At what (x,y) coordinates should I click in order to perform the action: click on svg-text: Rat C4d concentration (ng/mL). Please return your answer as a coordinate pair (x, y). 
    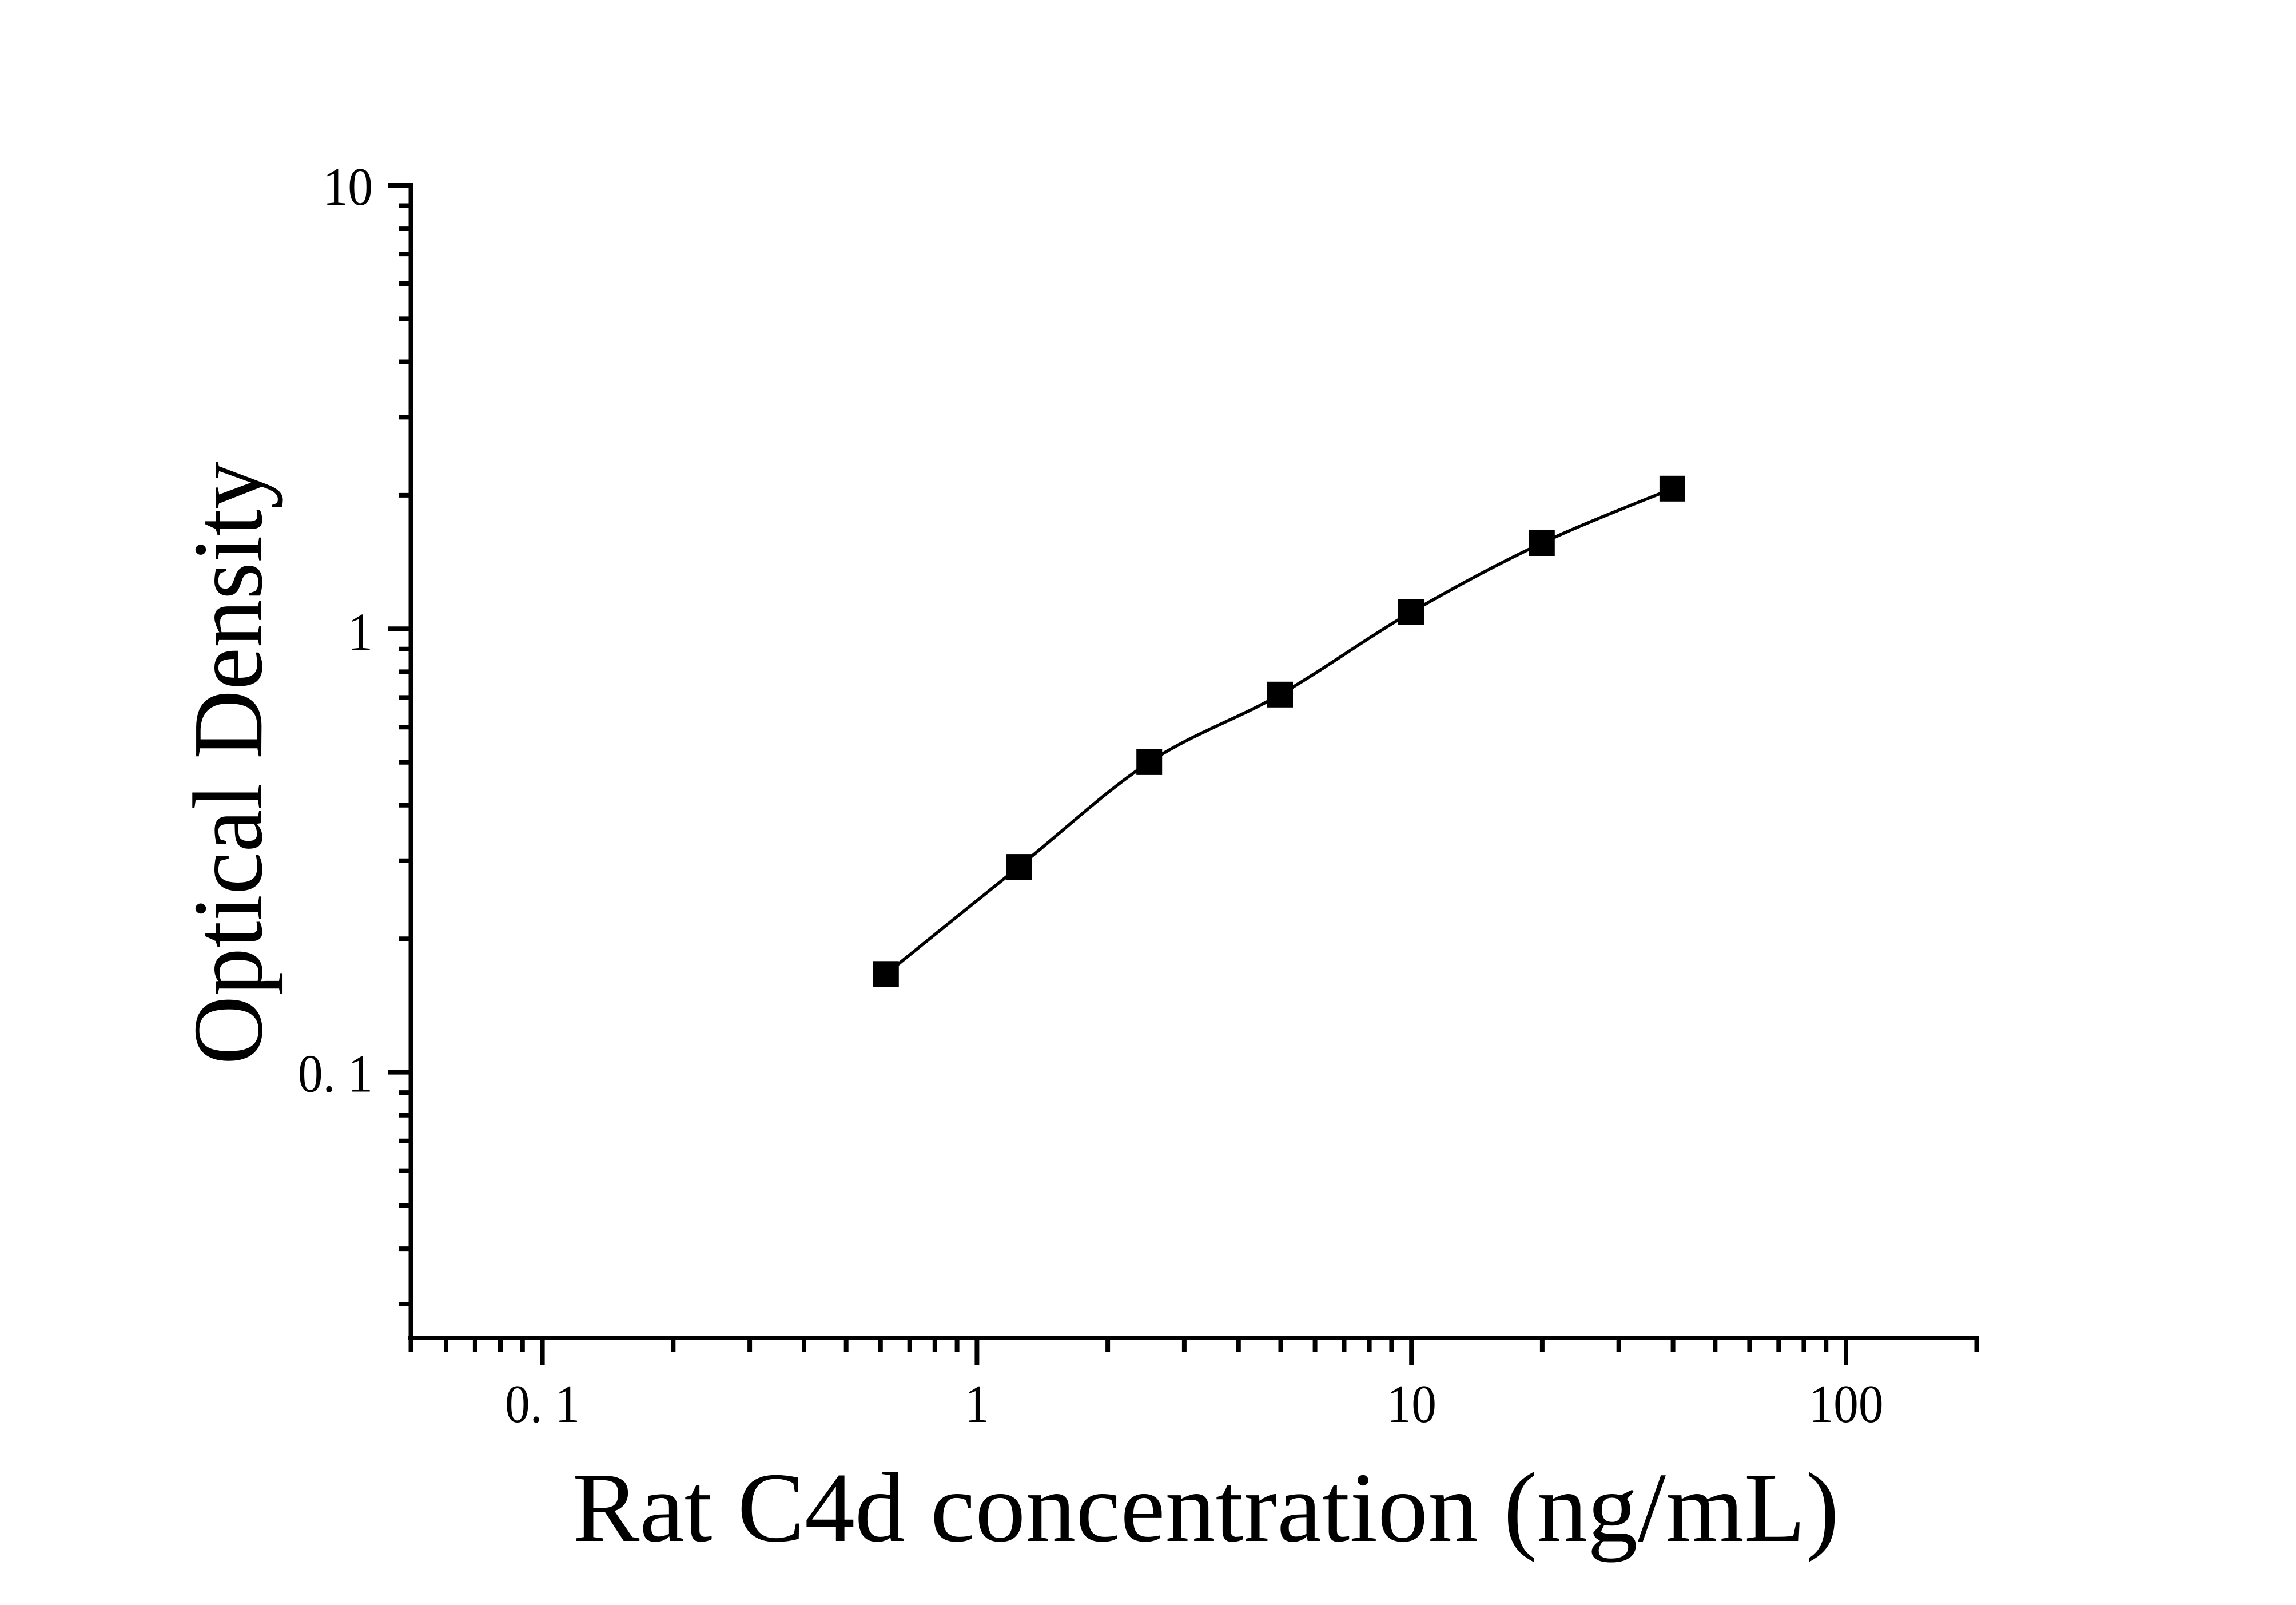
    Looking at the image, I should click on (1205, 1507).